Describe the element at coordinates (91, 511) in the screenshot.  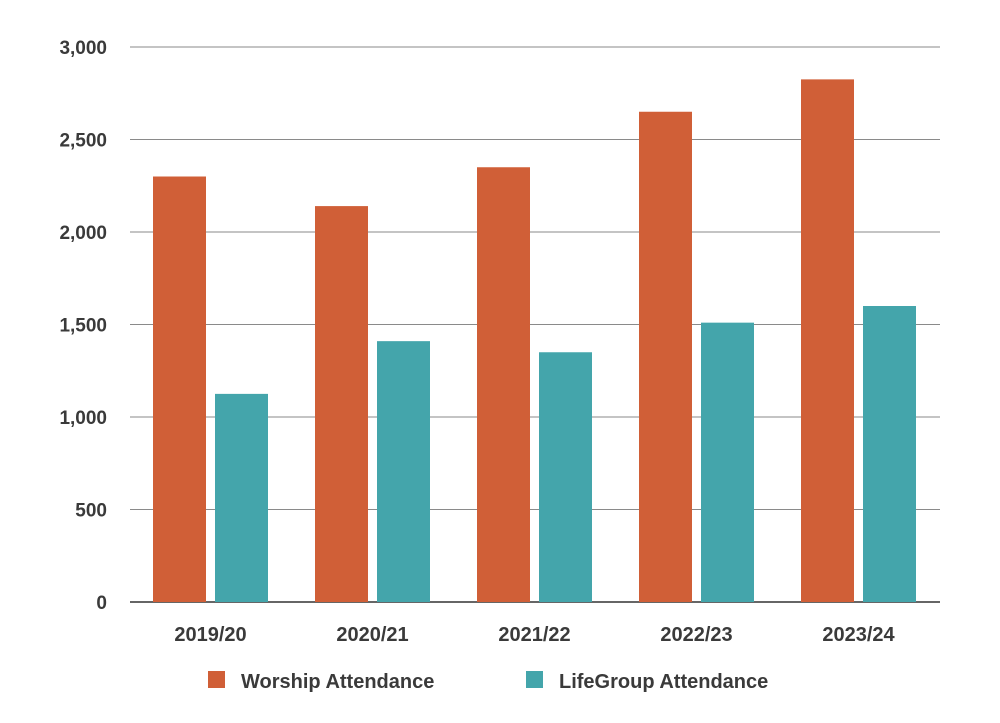
I see `y-tick-label: 500` at that location.